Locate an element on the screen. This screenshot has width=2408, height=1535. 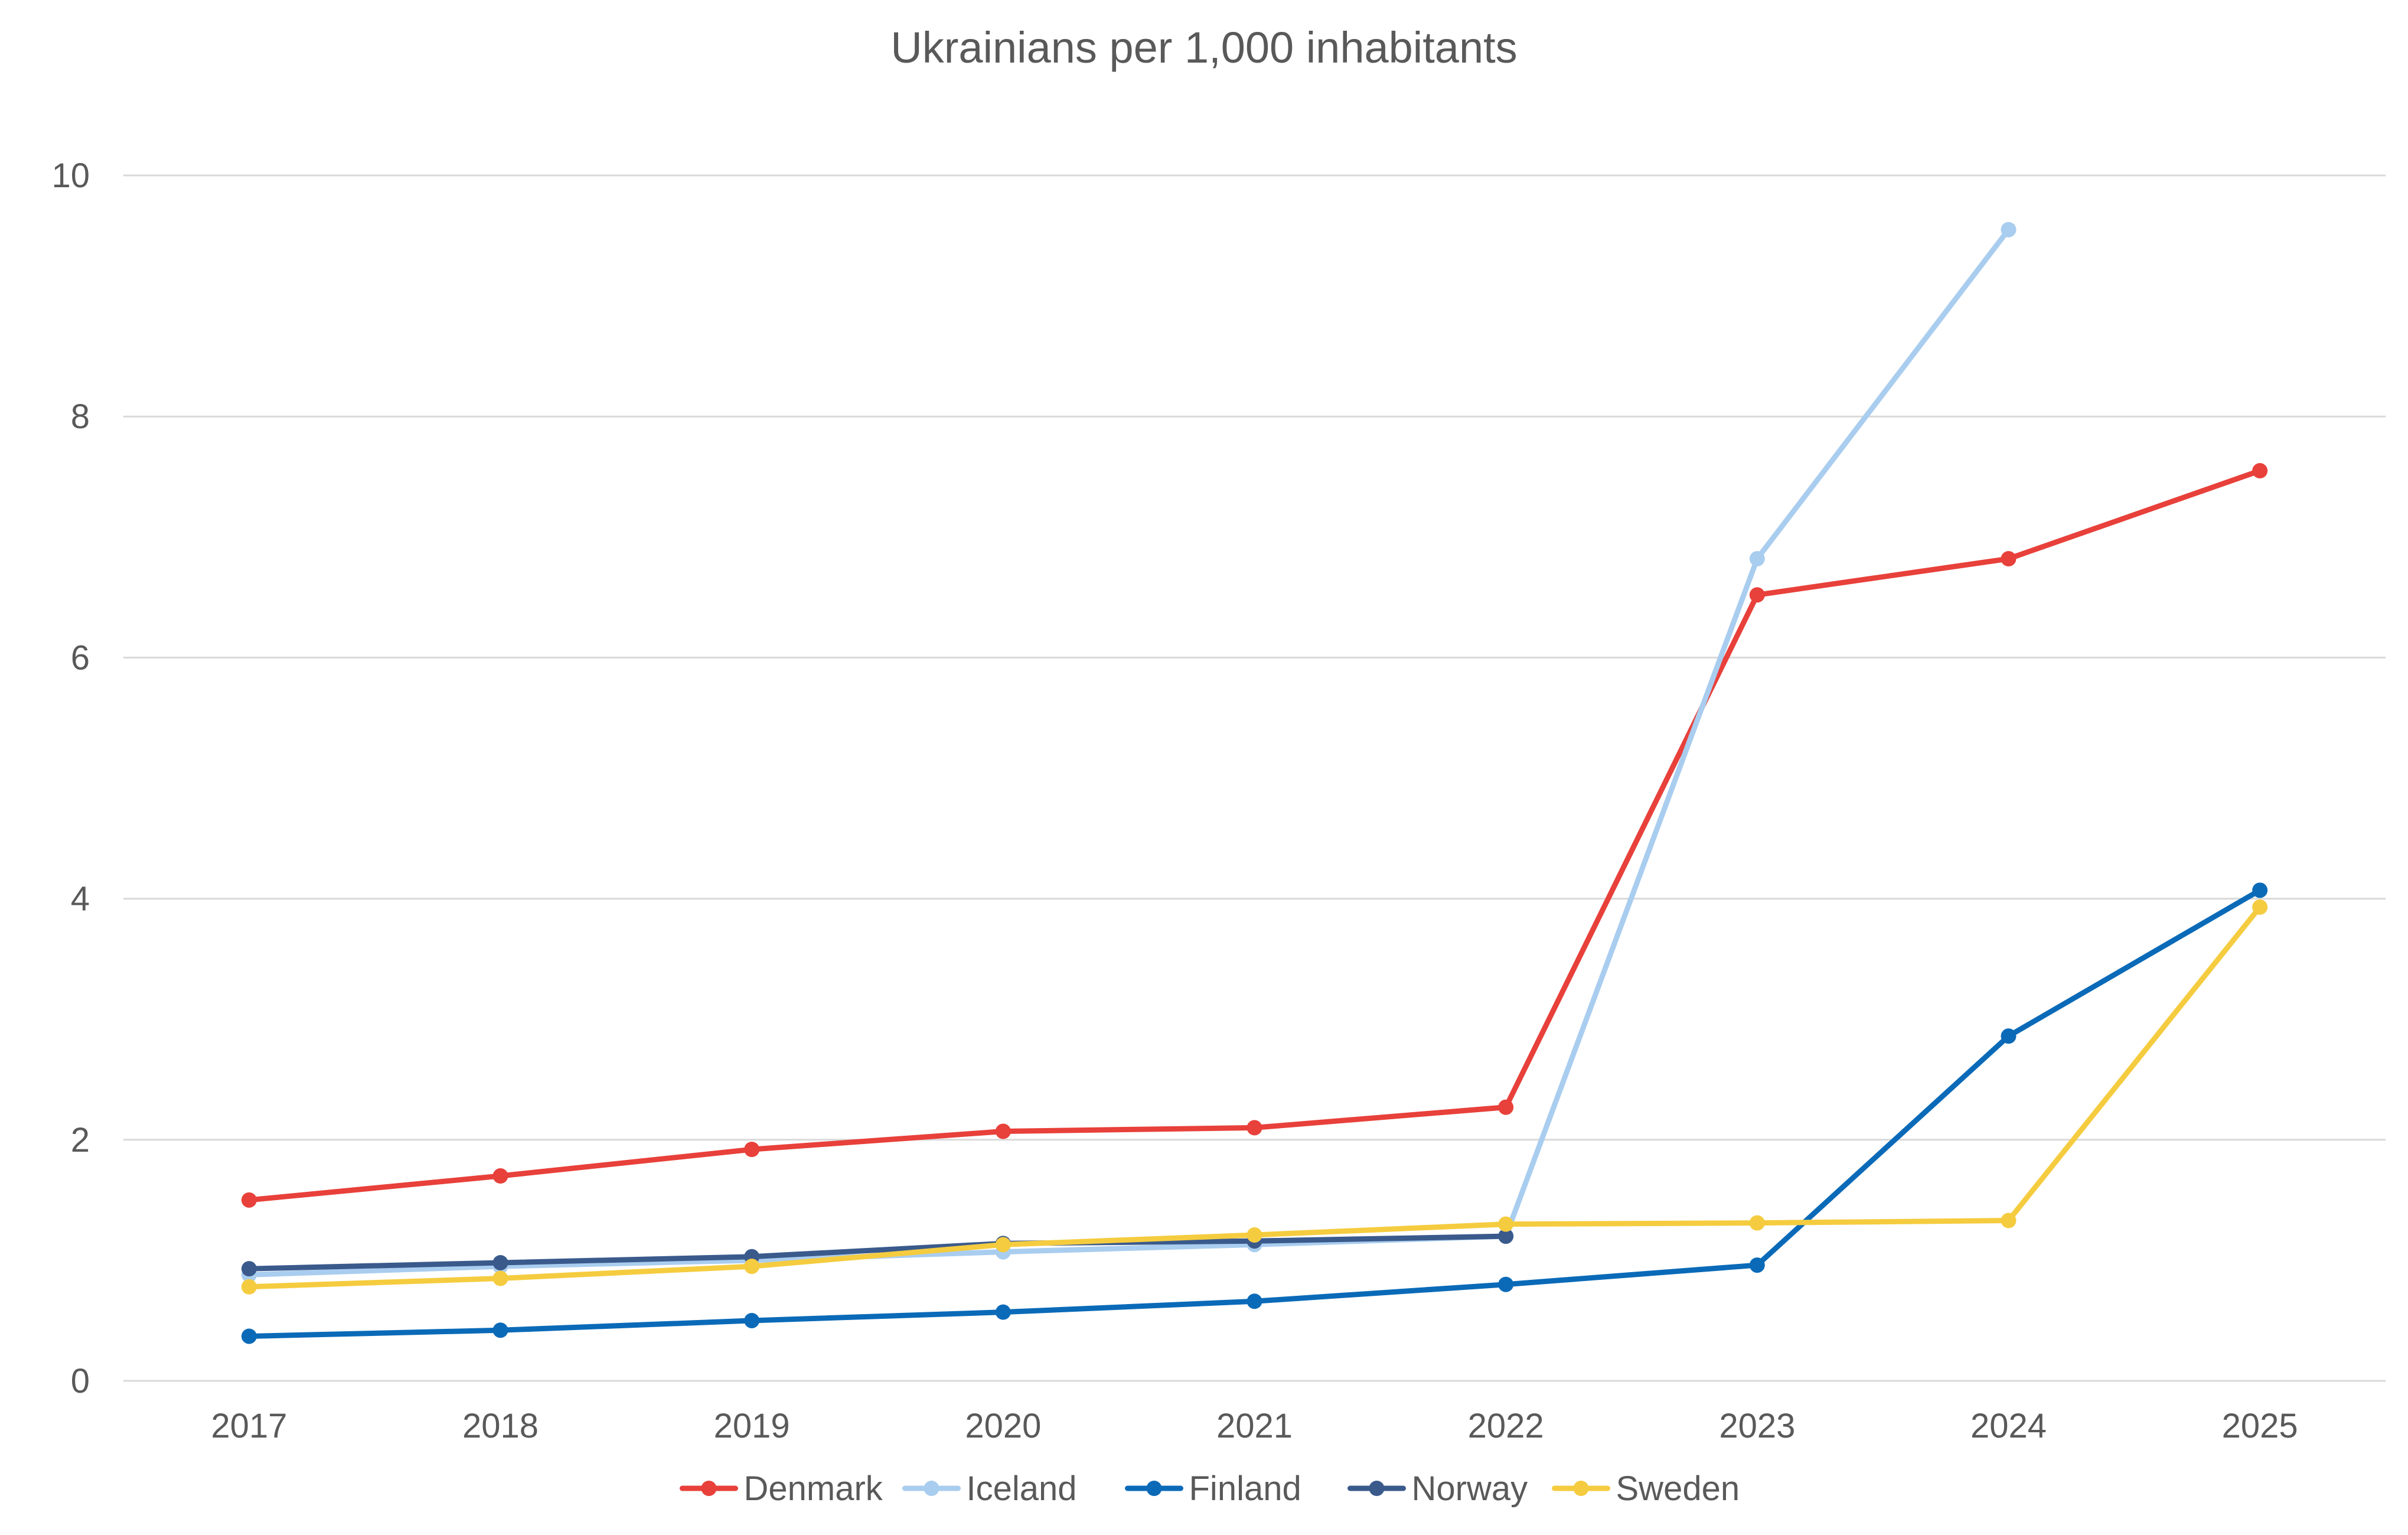
legend-item-iceland: Iceland is located at coordinates (989, 1488).